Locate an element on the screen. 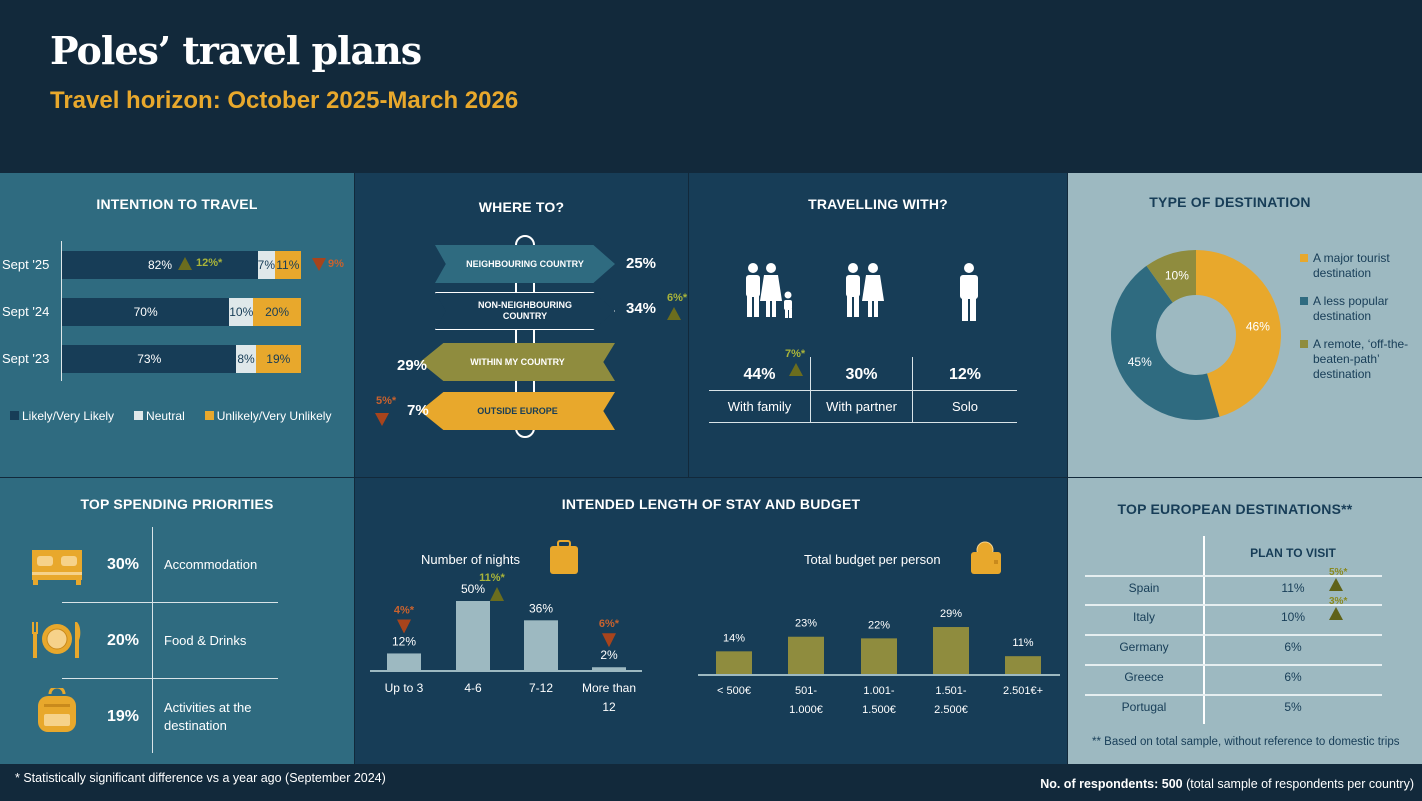 Image resolution: width=1422 pixels, height=801 pixels. bar-segment: 70% is located at coordinates (146, 312).